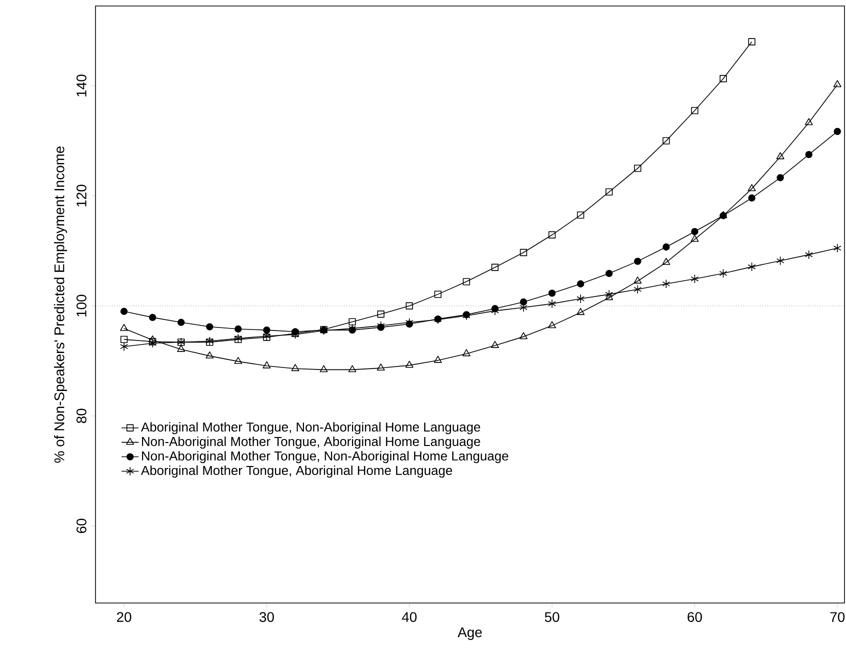 Image resolution: width=846 pixels, height=672 pixels. Describe the element at coordinates (552, 617) in the screenshot. I see `x-tick-label: 50` at that location.